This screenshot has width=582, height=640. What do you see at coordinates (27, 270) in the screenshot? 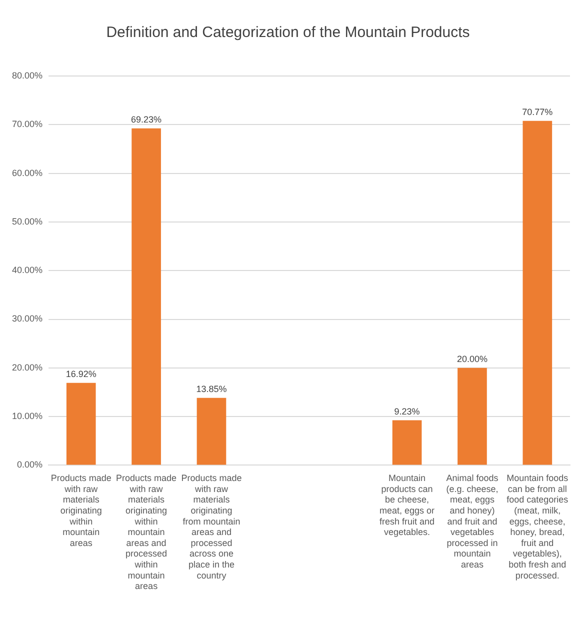
I see `y-tick-label: 40.00%` at bounding box center [27, 270].